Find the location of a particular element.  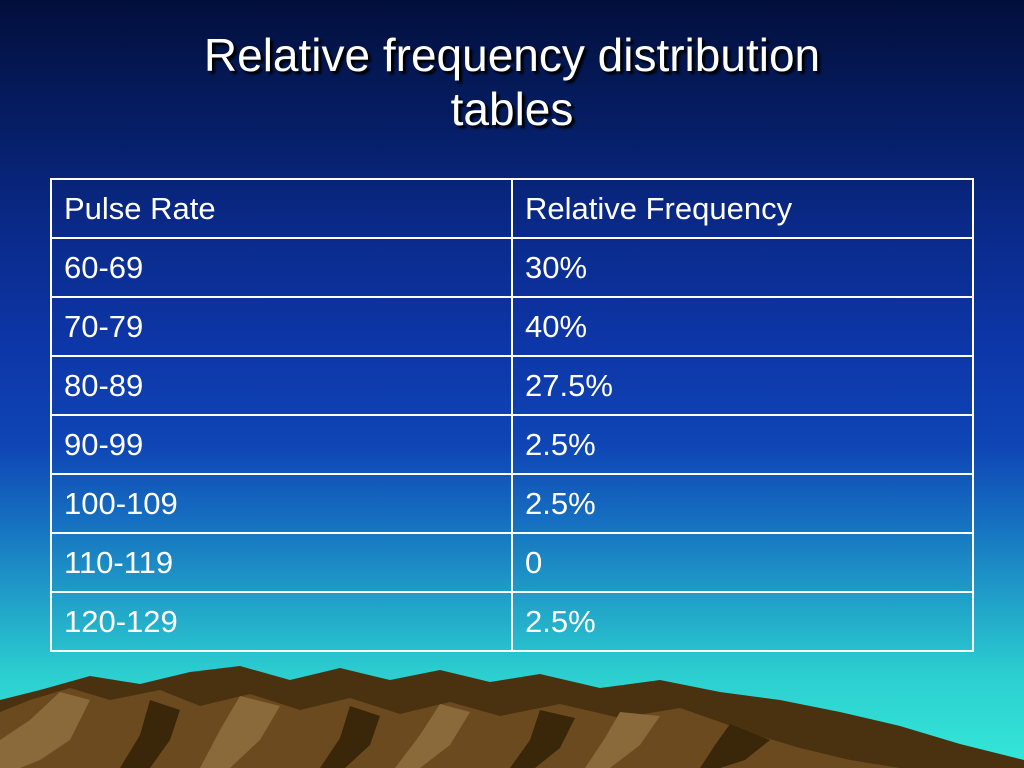

table-row: 70-79 40% is located at coordinates (512, 326).